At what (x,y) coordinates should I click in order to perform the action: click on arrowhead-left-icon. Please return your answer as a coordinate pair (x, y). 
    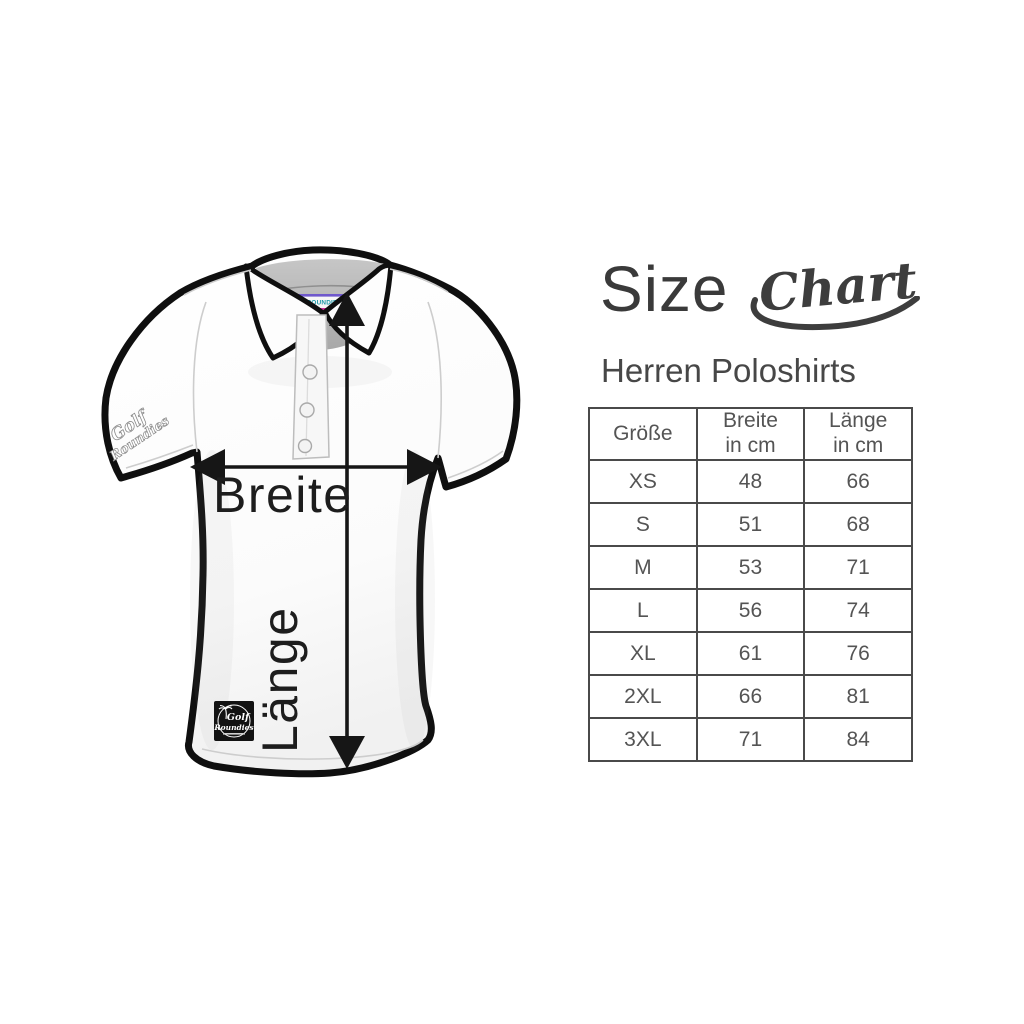
    Looking at the image, I should click on (207, 467).